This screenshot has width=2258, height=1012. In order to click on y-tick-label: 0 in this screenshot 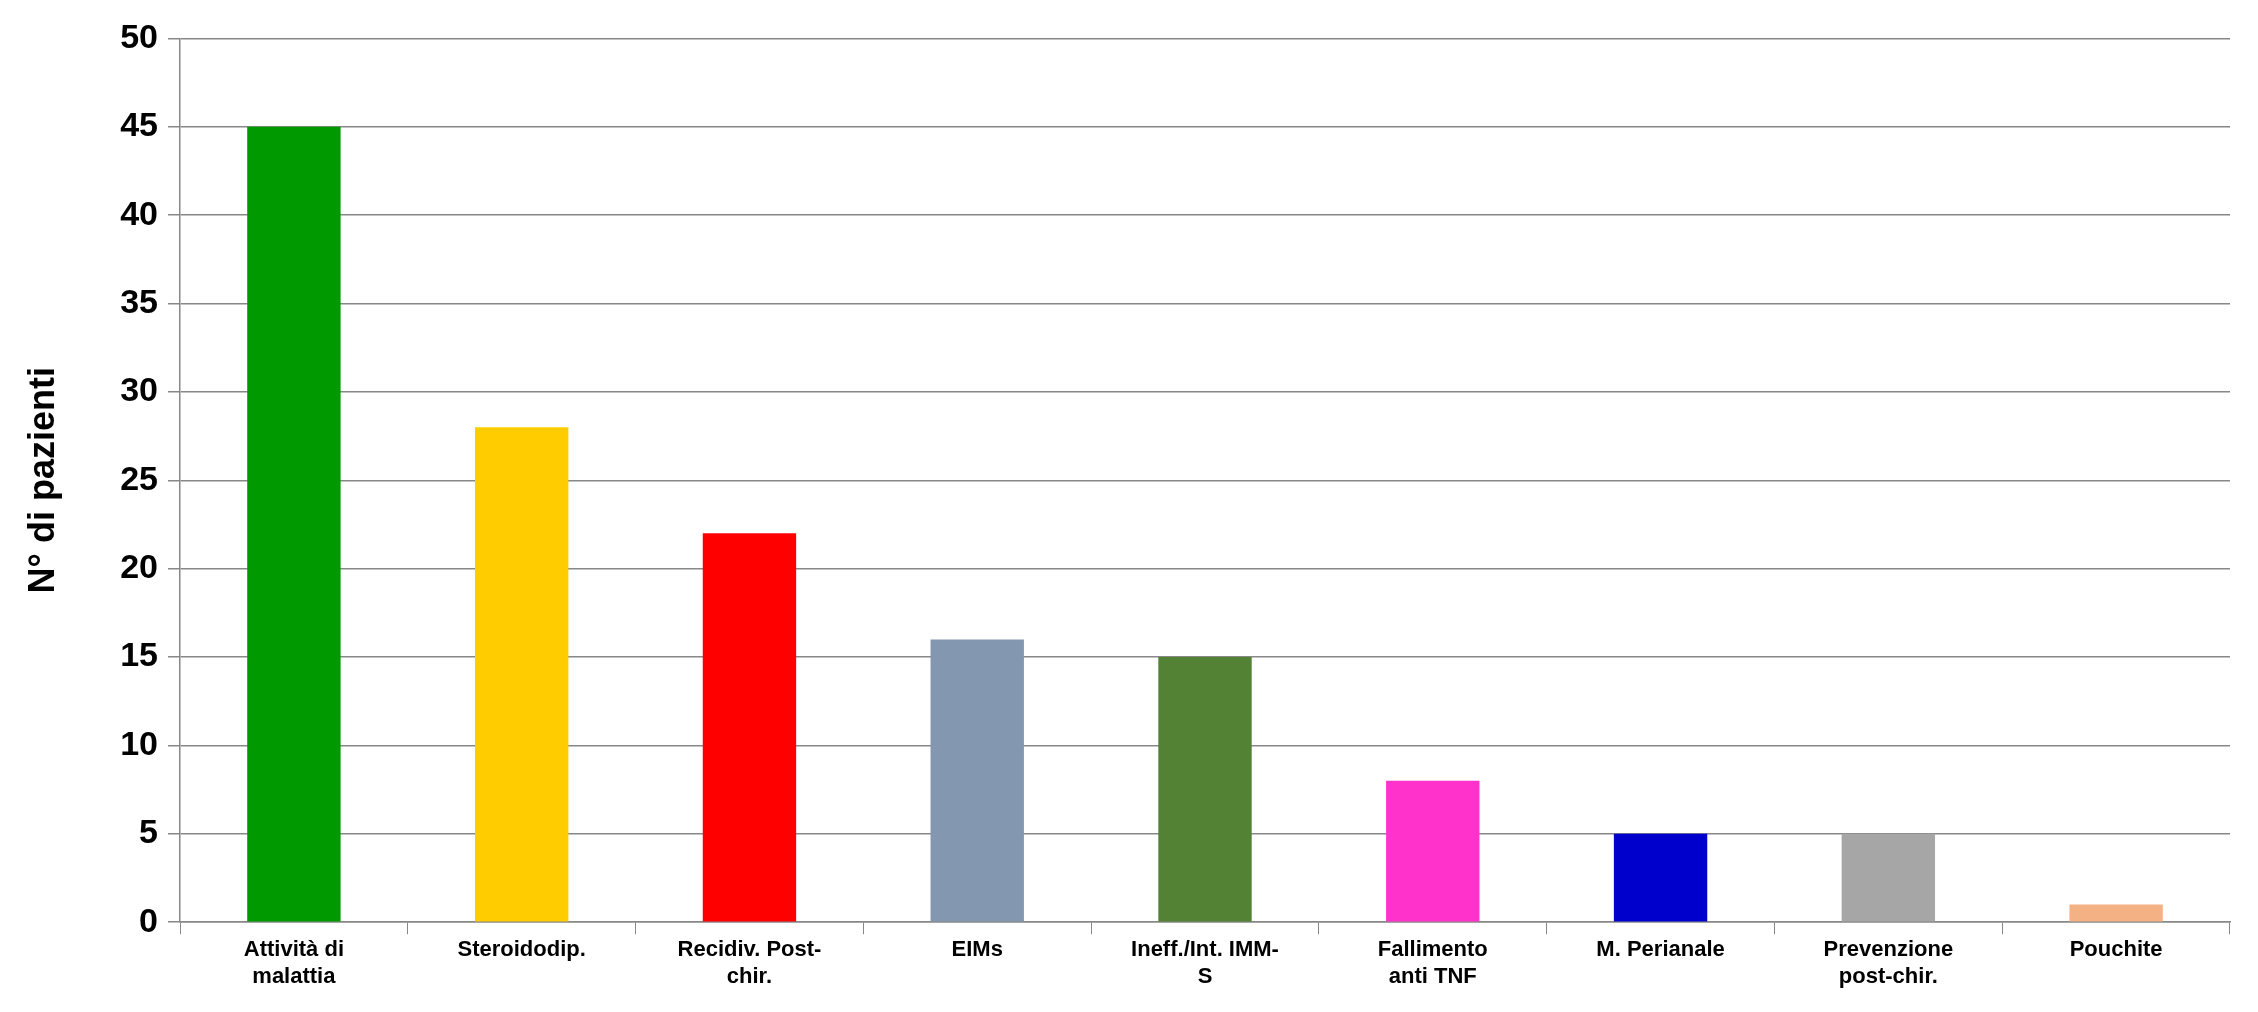, I will do `click(149, 919)`.